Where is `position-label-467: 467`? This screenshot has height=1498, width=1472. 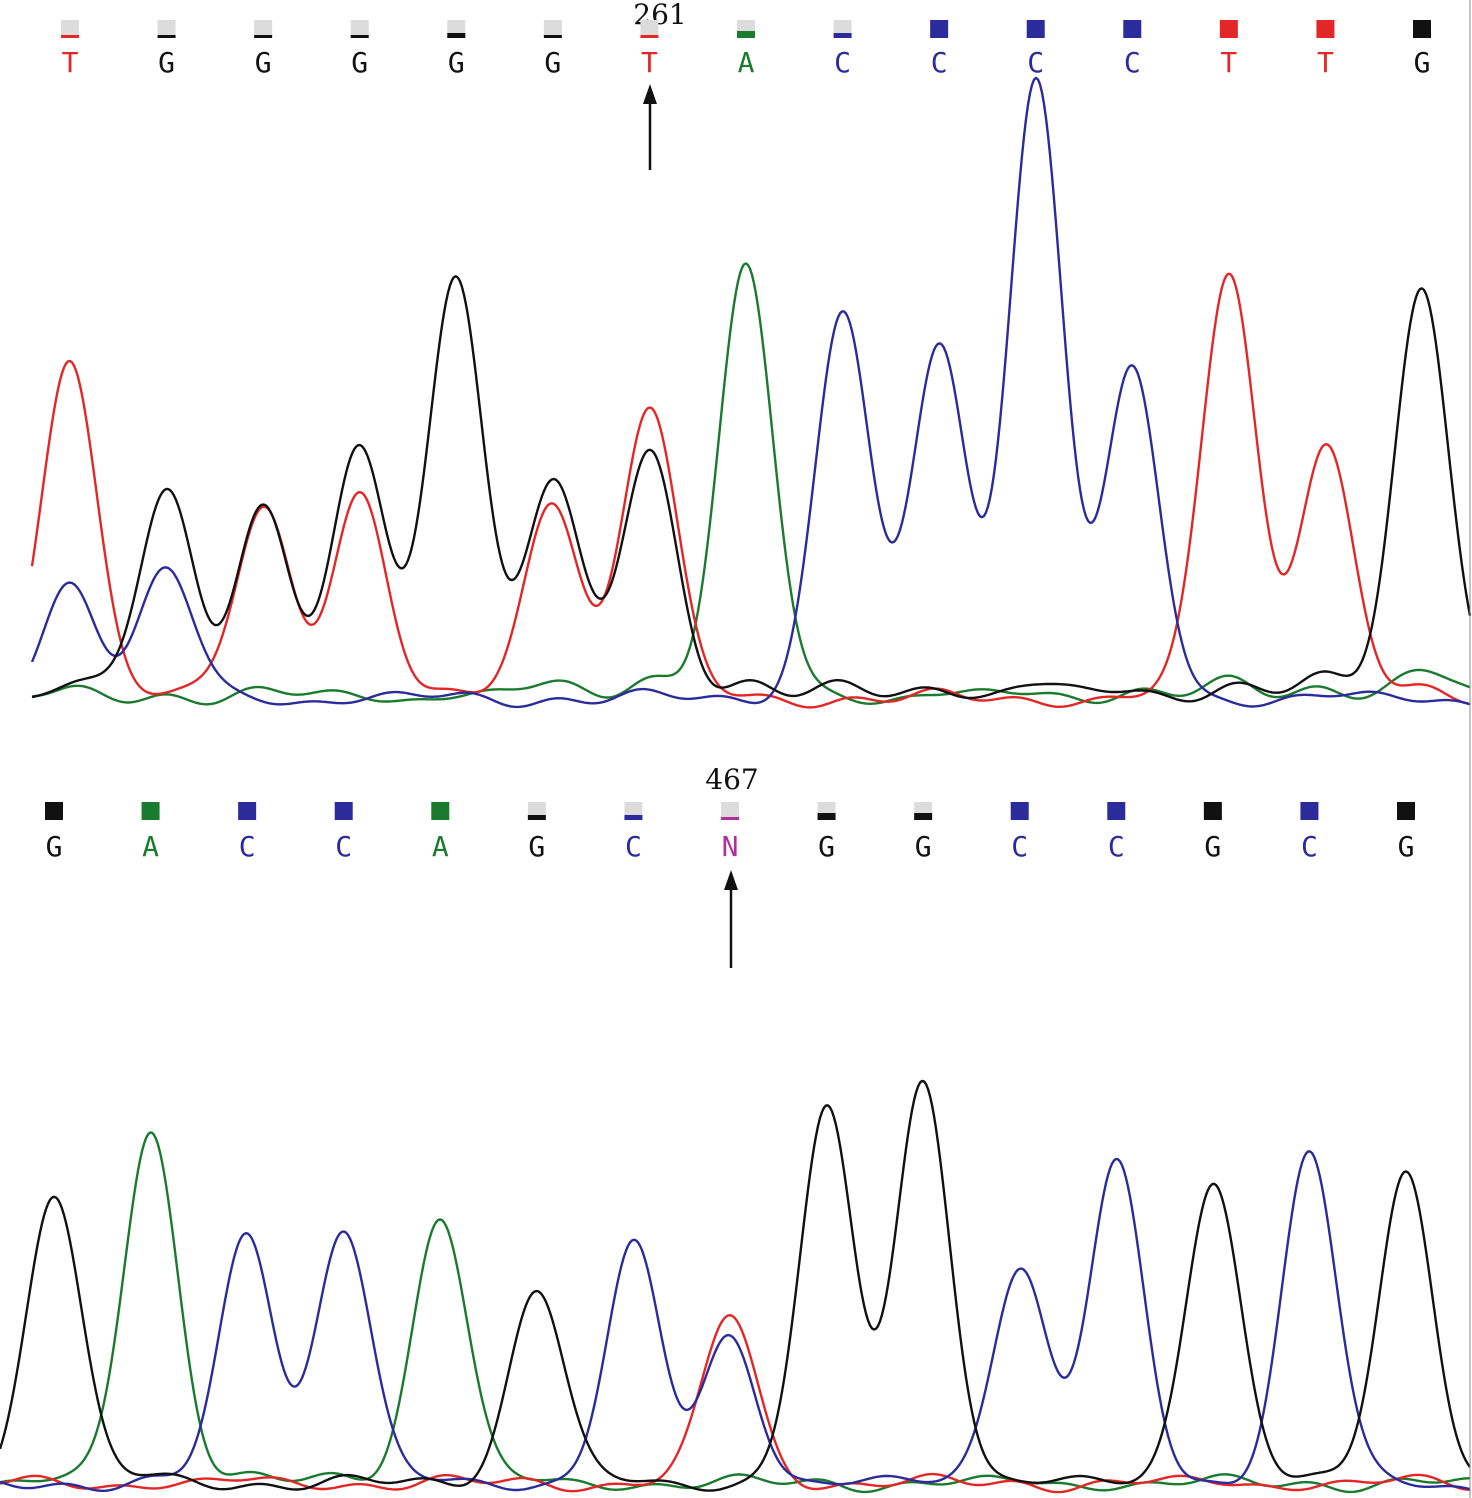
position-label-467: 467 is located at coordinates (731, 779).